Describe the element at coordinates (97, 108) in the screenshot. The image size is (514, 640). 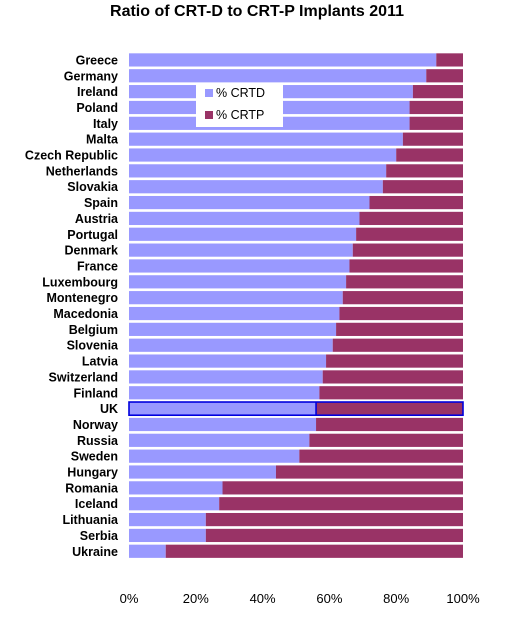
I see `category-label-poland: Poland` at that location.